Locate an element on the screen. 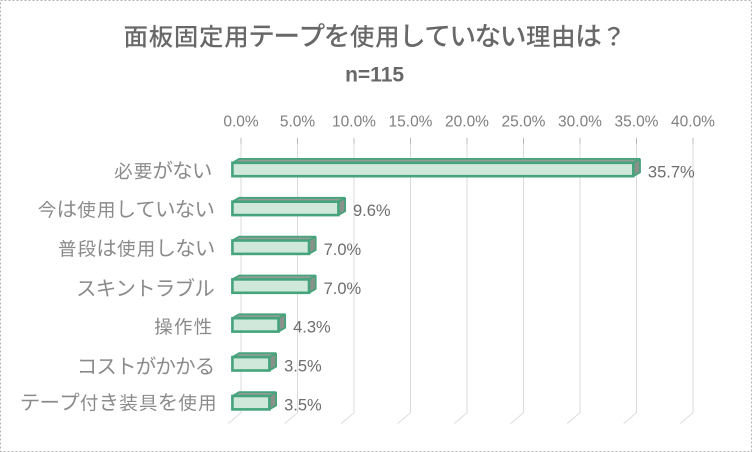  svg-text: 15.0% is located at coordinates (411, 122).